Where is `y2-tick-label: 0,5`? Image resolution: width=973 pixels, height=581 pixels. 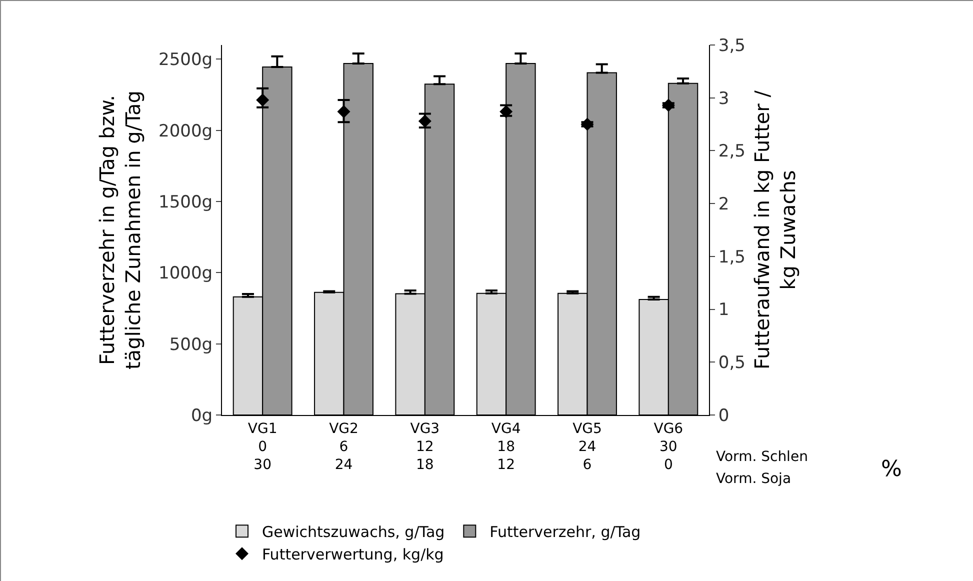
y2-tick-label: 0,5 is located at coordinates (732, 363).